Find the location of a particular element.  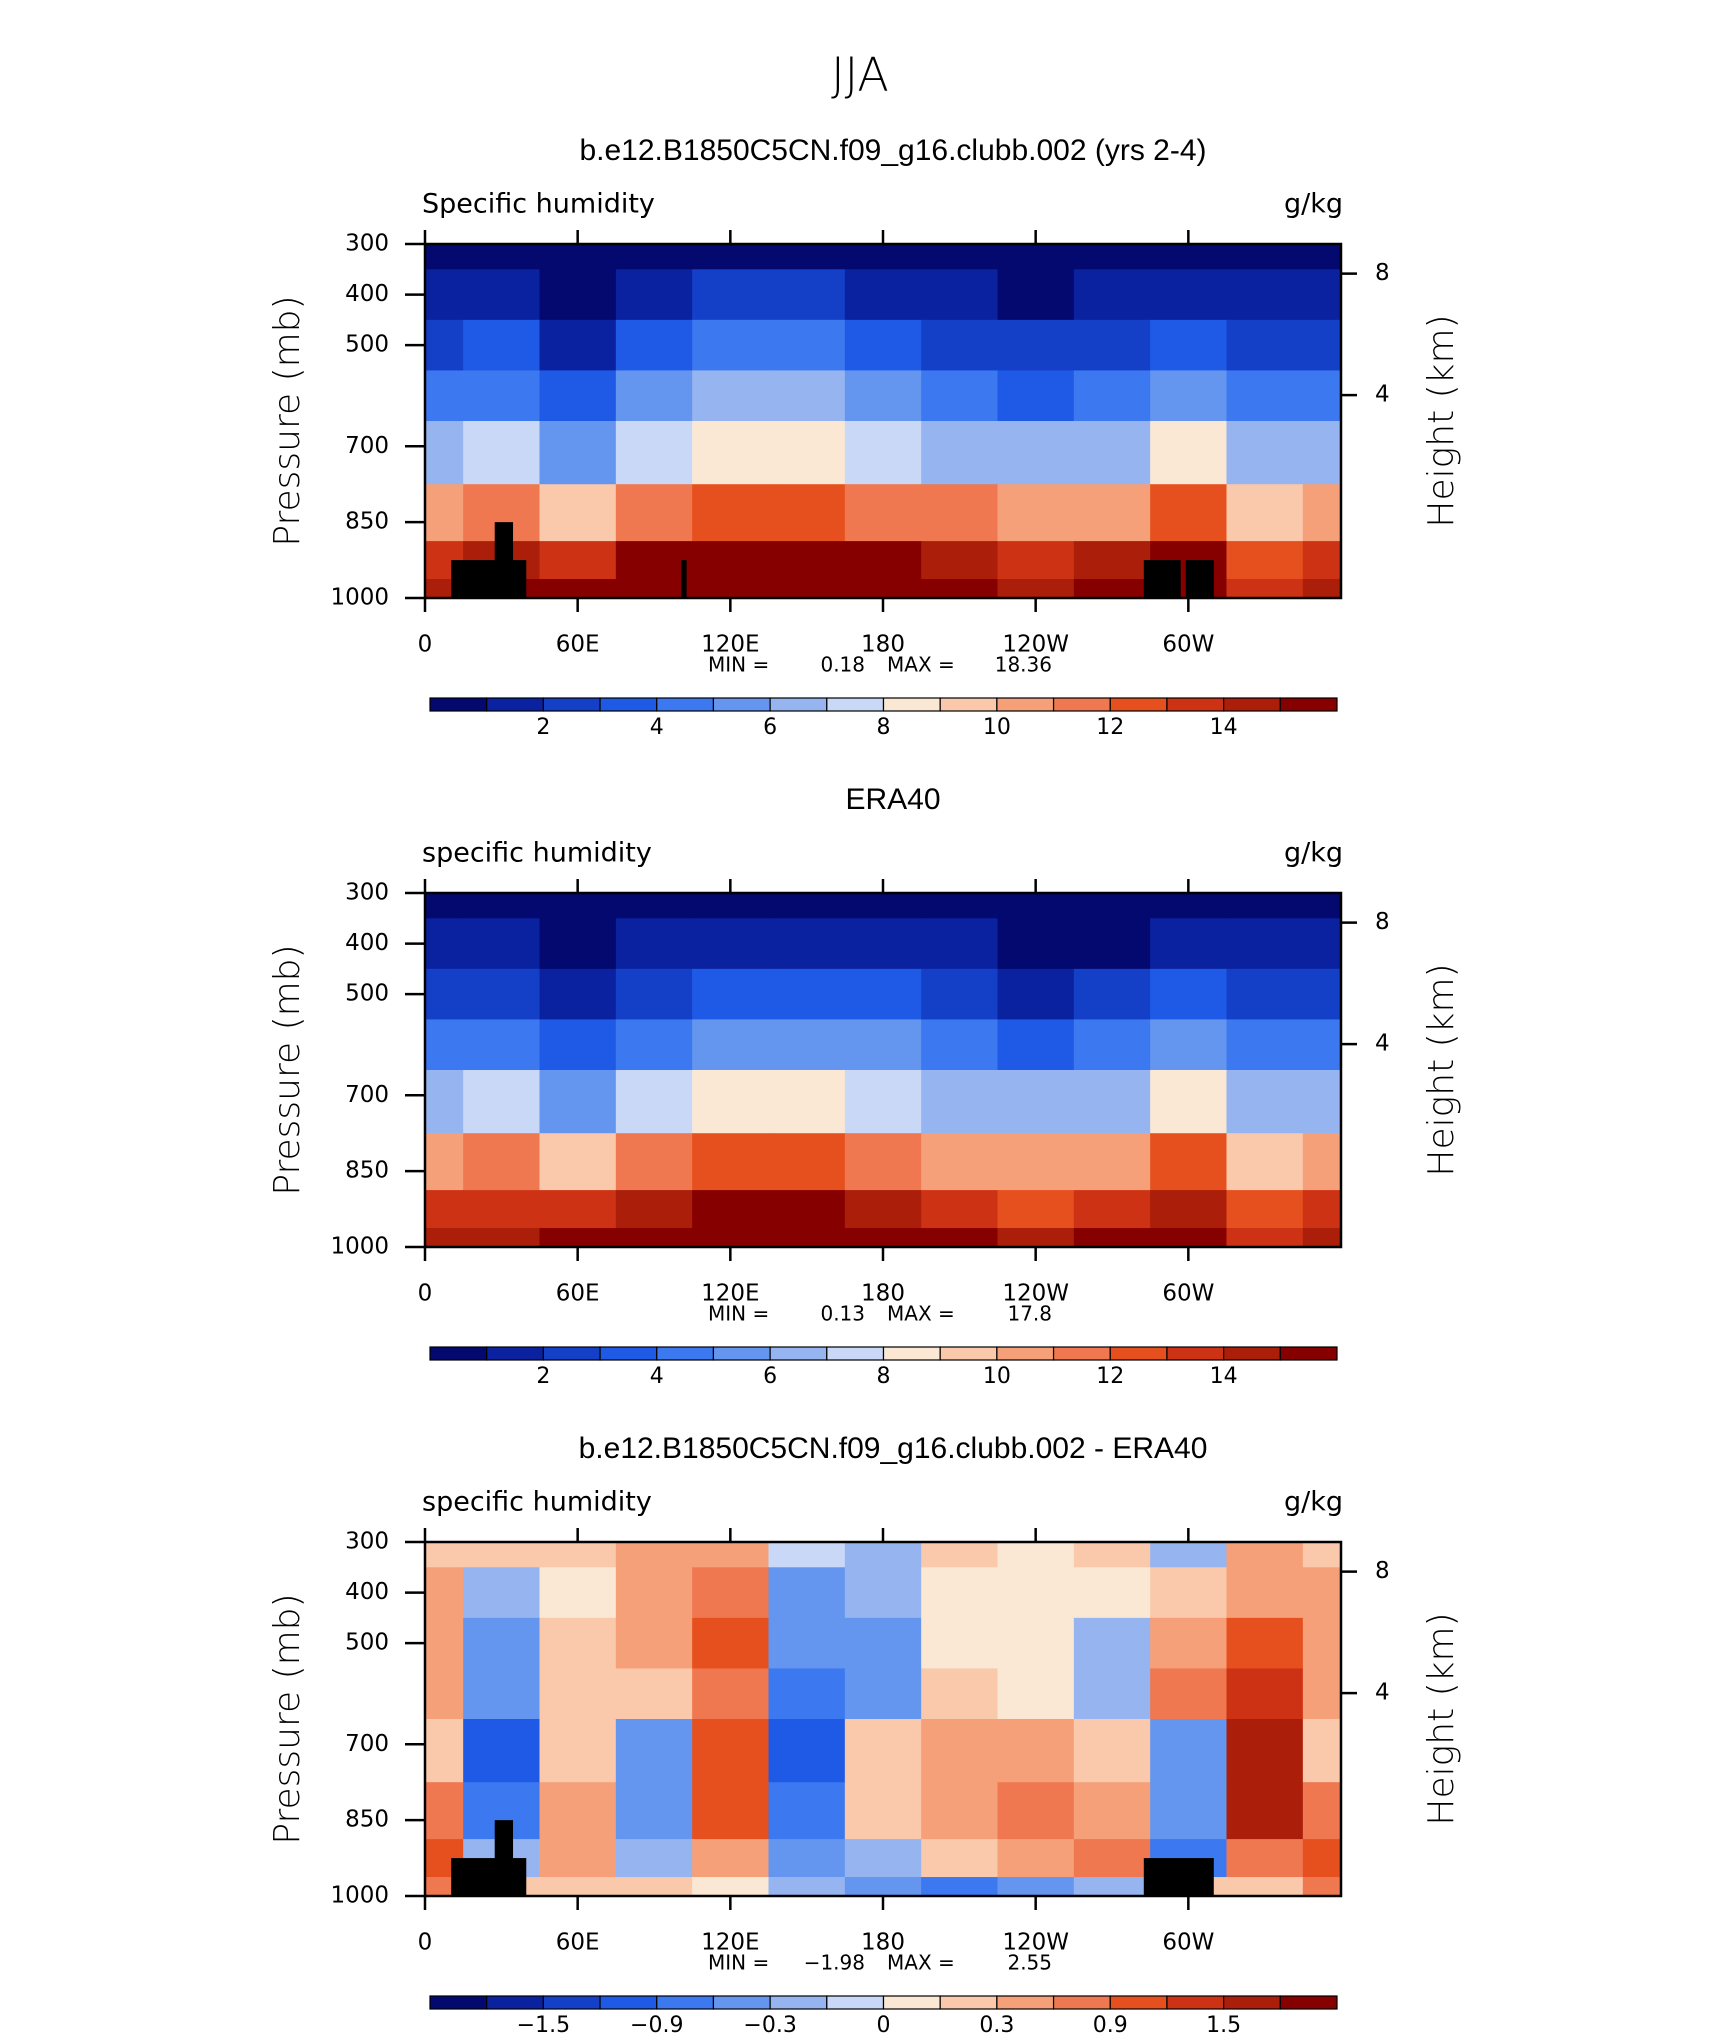

colorbar-label: 10 is located at coordinates (997, 1376).